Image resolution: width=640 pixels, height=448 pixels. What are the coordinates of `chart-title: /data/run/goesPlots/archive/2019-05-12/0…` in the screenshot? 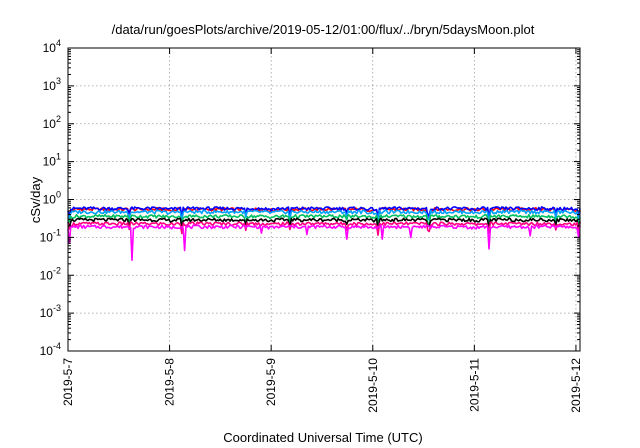 It's located at (323, 29).